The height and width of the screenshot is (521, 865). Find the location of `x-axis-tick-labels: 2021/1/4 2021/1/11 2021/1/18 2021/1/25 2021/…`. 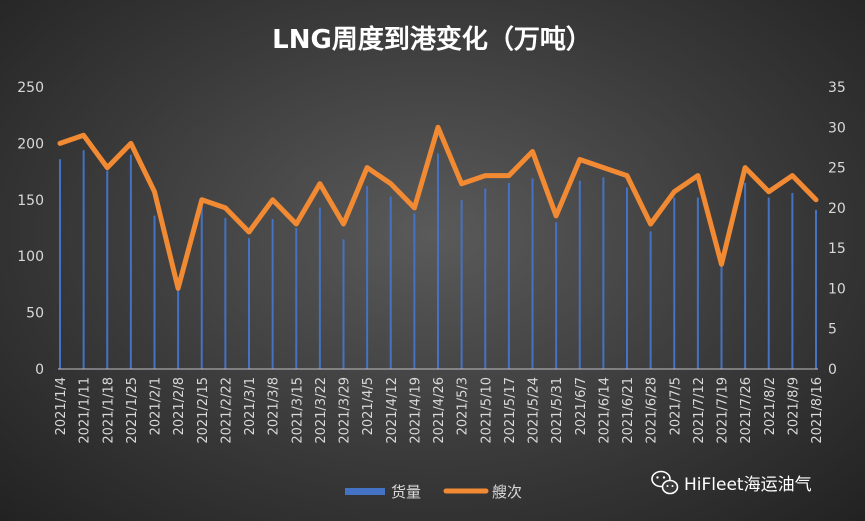

x-axis-tick-labels: 2021/1/4 2021/1/11 2021/1/18 2021/1/25 2021/… is located at coordinates (439, 410).